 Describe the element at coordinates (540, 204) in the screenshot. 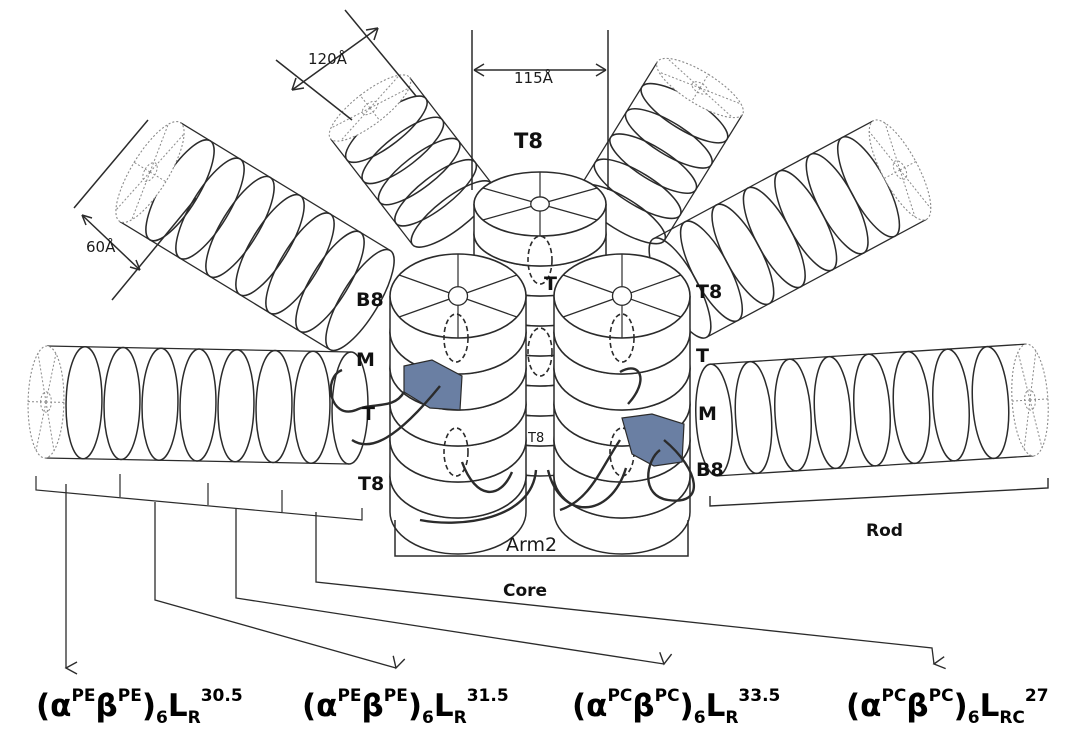

I see `core-center-disc-0-hub` at that location.